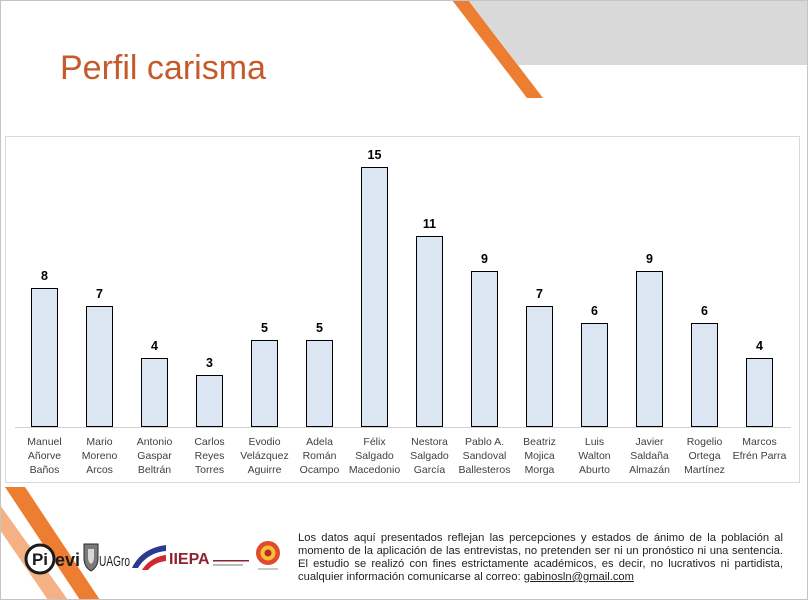 The height and width of the screenshot is (600, 808). I want to click on swoosh-logo-graphic, so click(149, 557).